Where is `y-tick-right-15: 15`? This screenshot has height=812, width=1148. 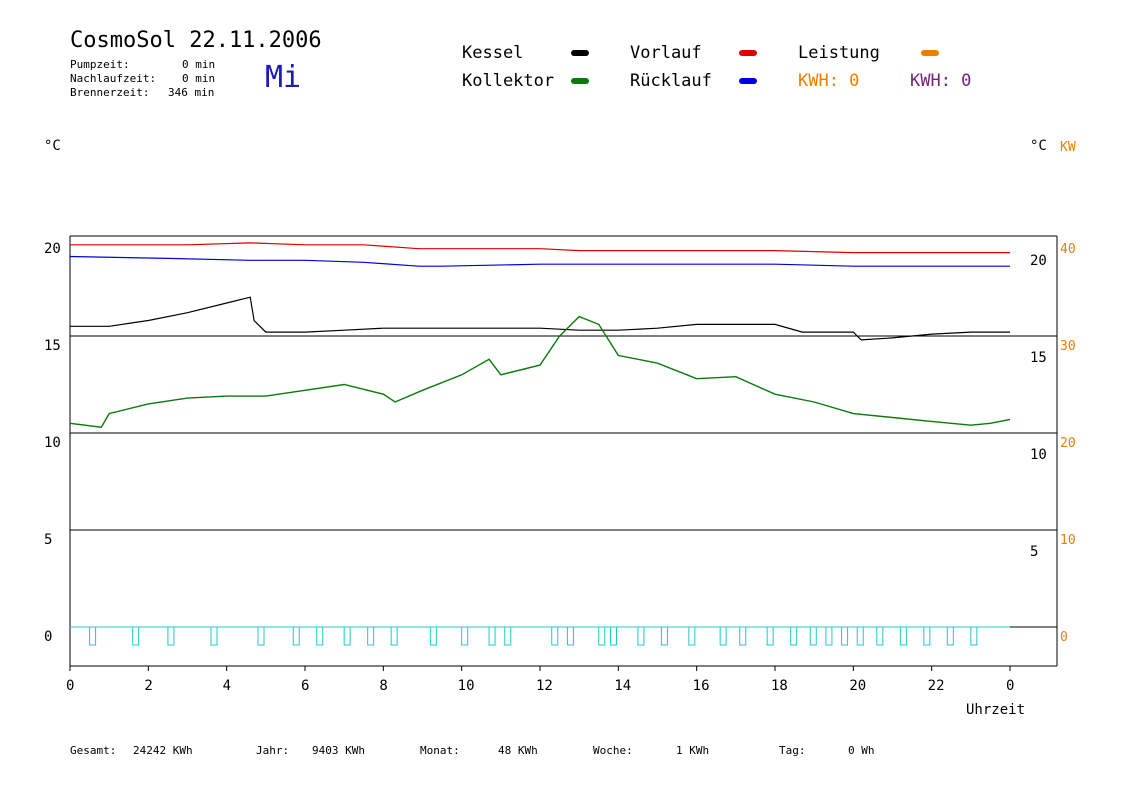 y-tick-right-15: 15 is located at coordinates (1038, 358).